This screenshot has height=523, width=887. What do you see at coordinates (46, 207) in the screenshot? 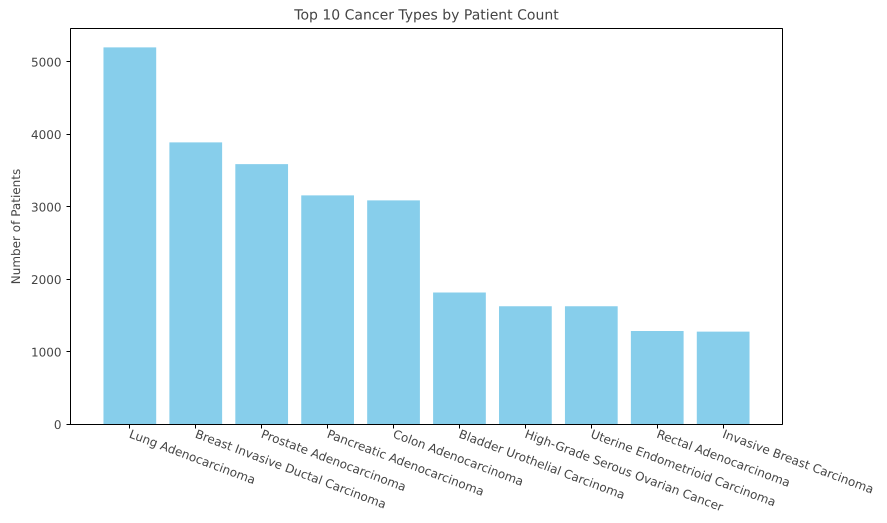
I see `y-tick-label: 3000` at bounding box center [46, 207].